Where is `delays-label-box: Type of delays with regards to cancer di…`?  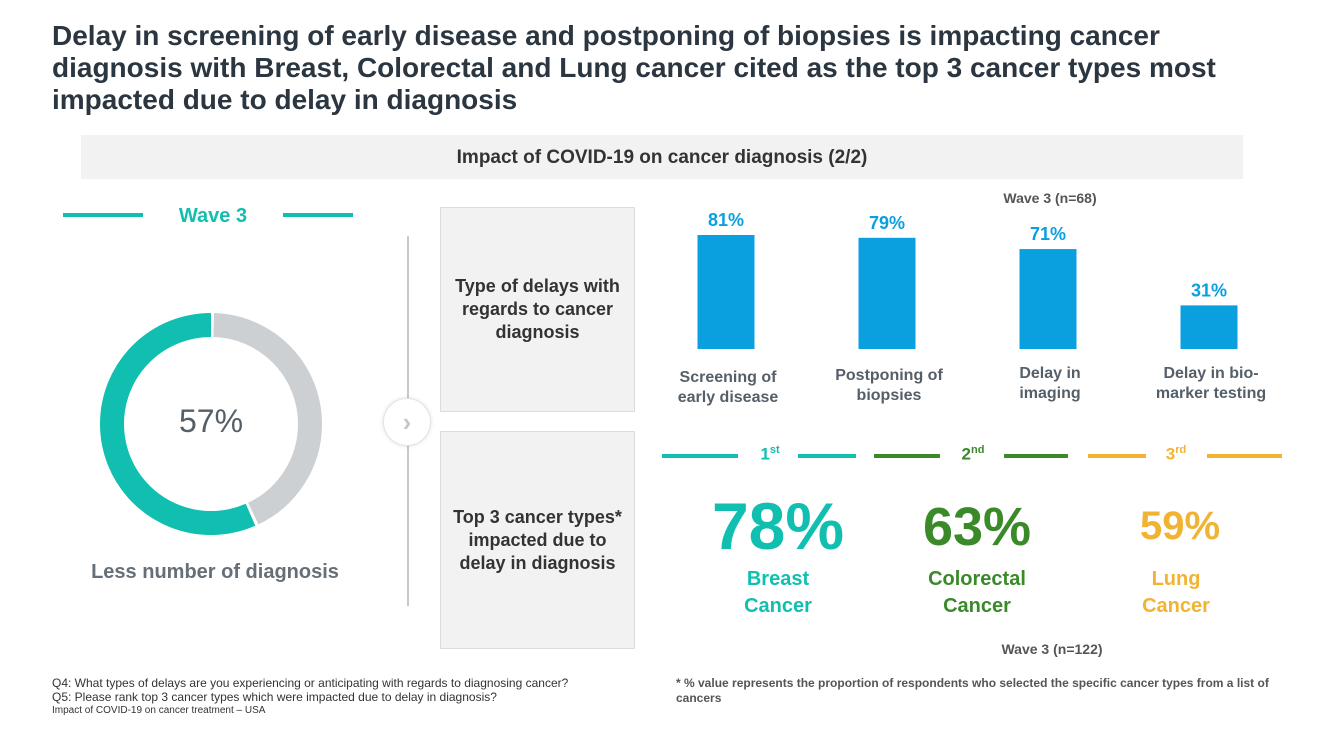 delays-label-box: Type of delays with regards to cancer di… is located at coordinates (537, 309).